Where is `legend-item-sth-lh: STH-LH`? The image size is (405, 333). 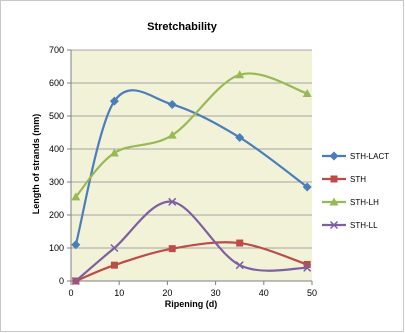 legend-item-sth-lh: STH-LH is located at coordinates (350, 202).